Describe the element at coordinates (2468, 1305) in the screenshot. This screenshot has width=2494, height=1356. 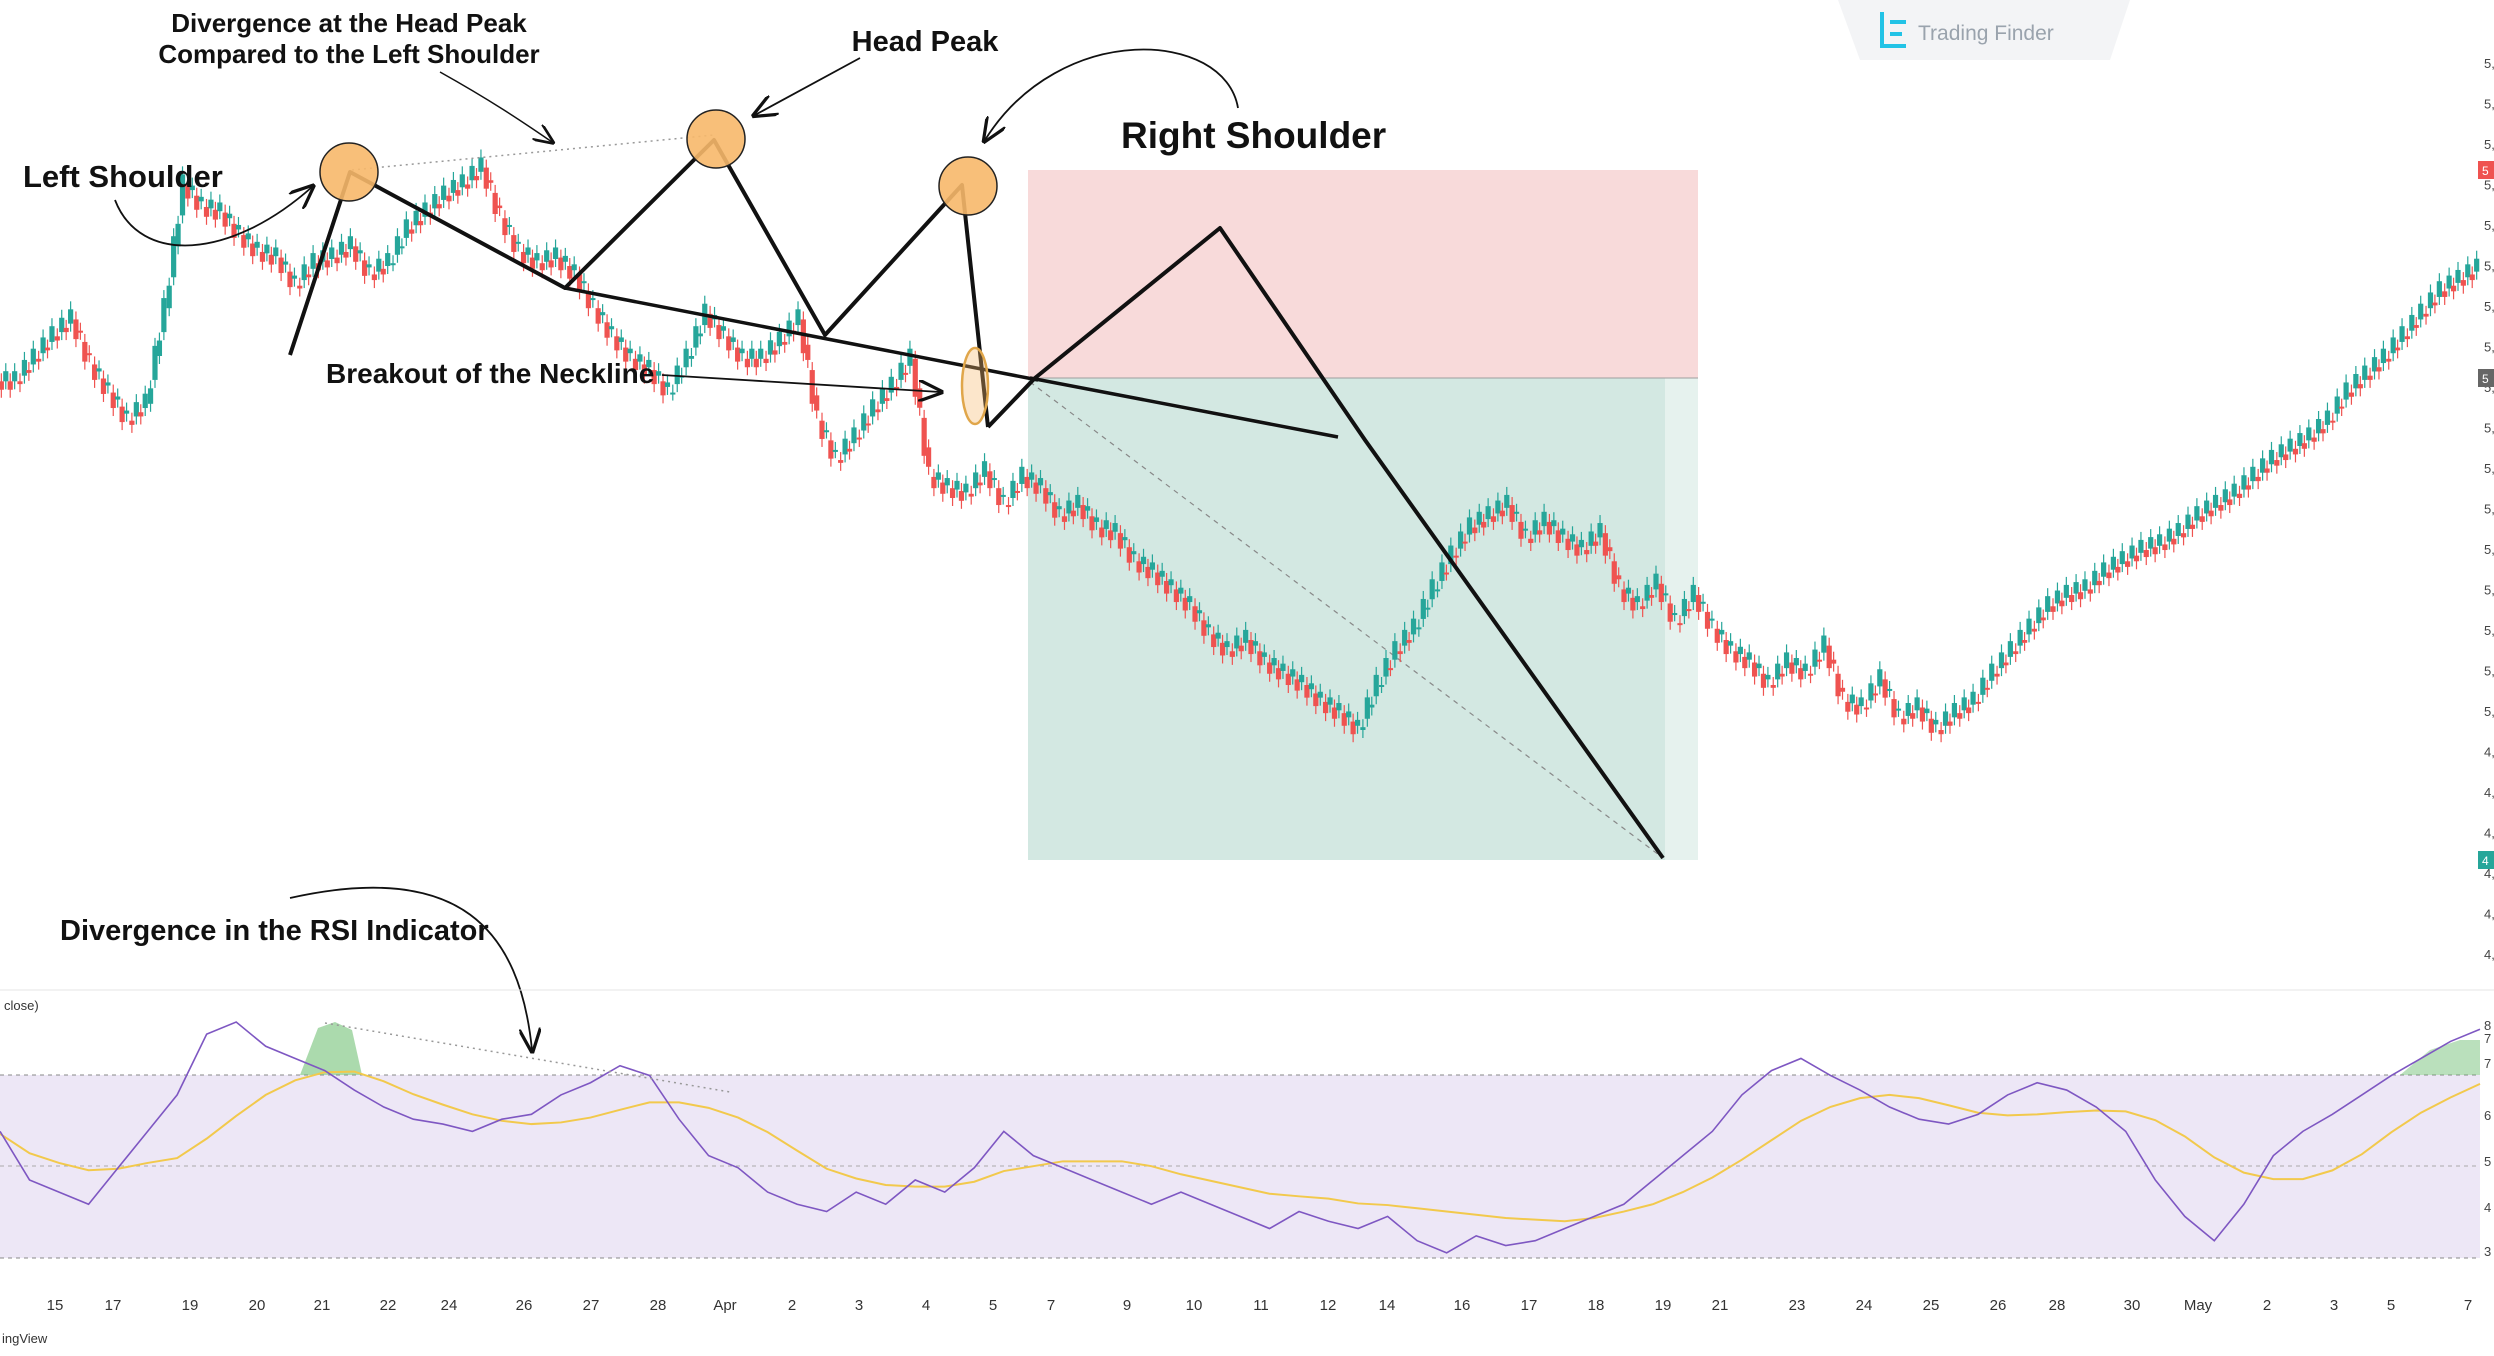
I see `time-tick-label: 7` at that location.